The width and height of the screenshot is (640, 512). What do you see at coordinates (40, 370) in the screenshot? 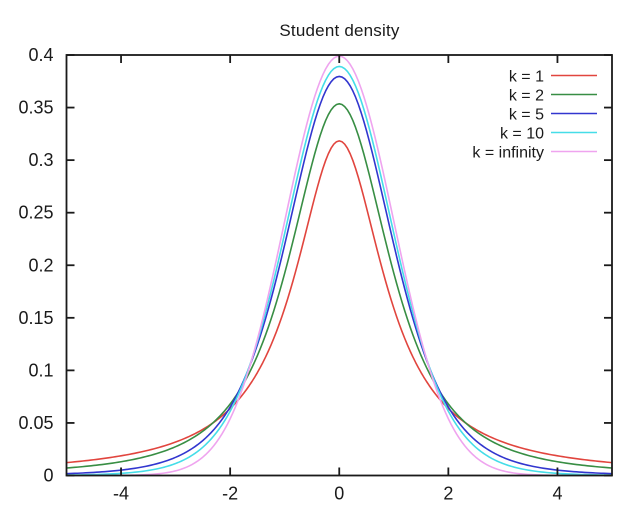
I see `y-tick-label: 0.1` at bounding box center [40, 370].